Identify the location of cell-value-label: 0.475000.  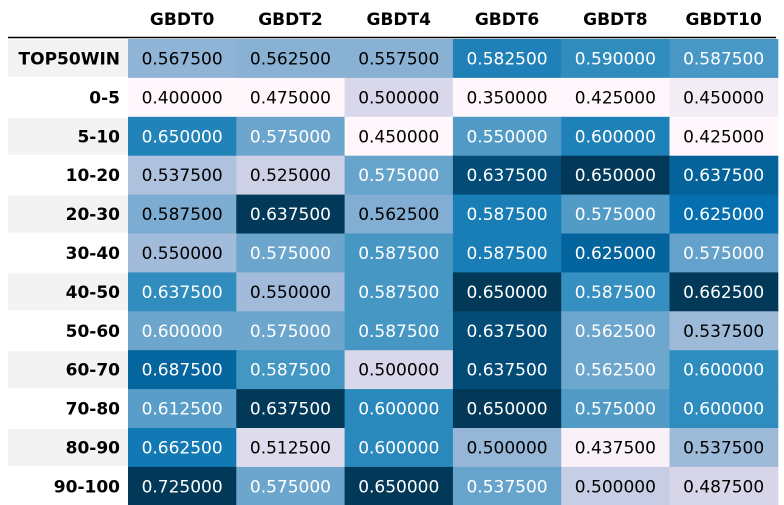
(290, 98).